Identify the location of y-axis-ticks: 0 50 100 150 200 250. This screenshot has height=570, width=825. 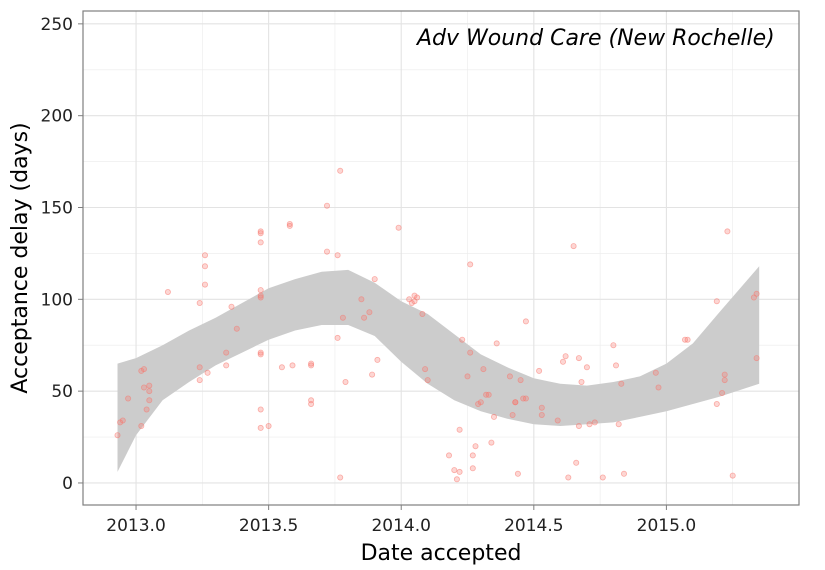
(62, 254).